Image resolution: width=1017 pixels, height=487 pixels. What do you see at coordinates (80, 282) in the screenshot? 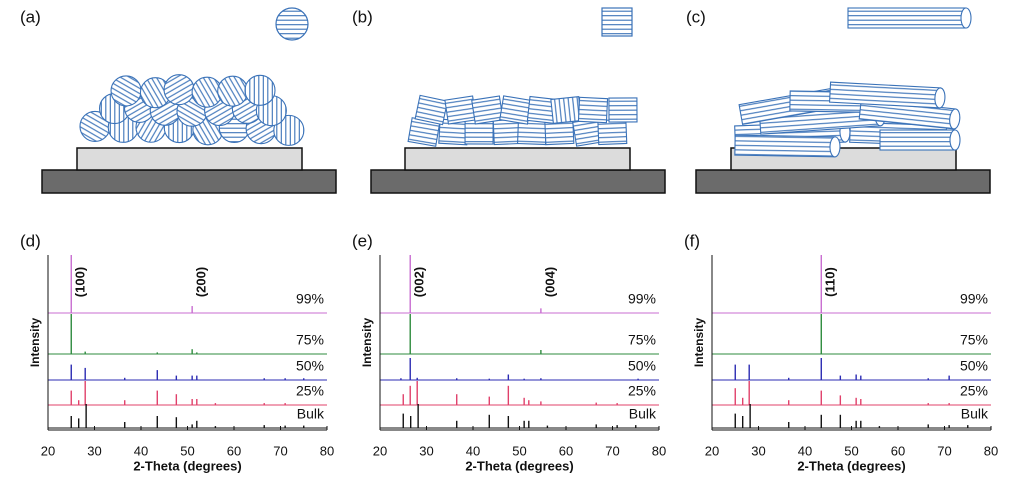
I see `peak-annotation: (100)` at bounding box center [80, 282].